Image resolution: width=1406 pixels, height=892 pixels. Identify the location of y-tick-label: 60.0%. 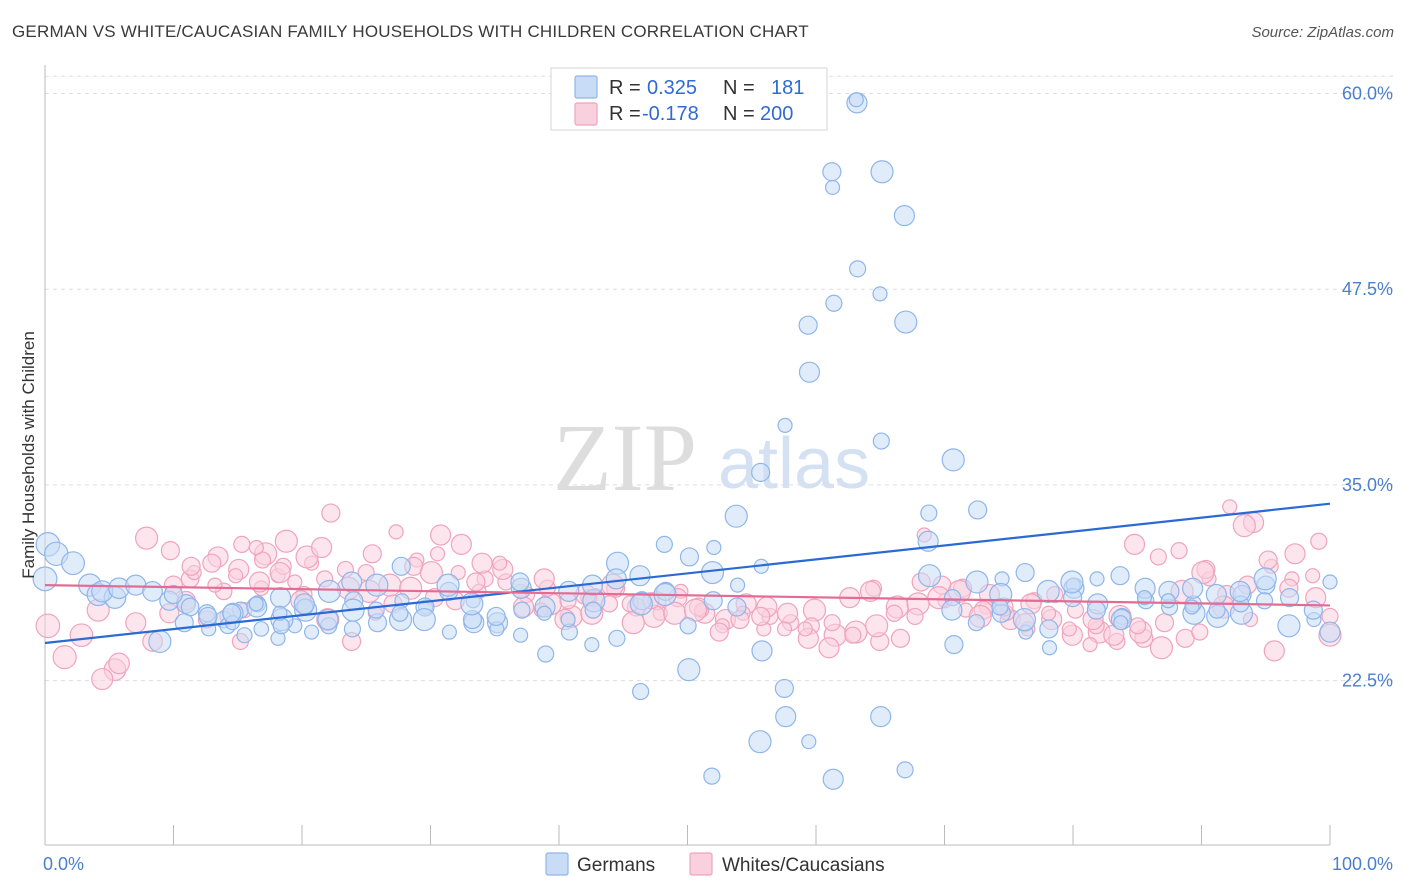
(1367, 93).